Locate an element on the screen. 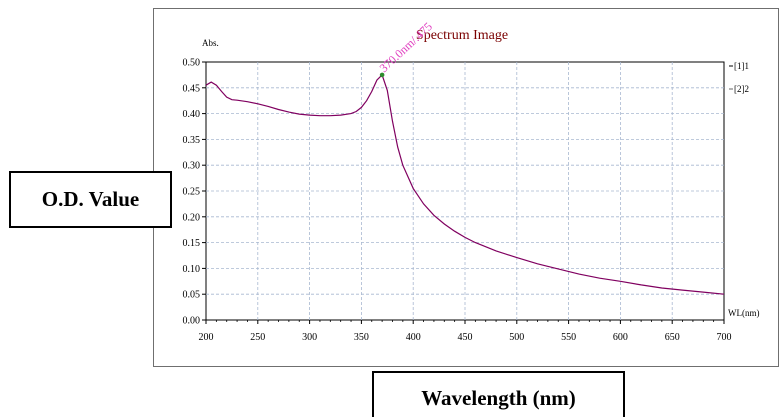 This screenshot has width=783, height=417. x-tick-label: 300 is located at coordinates (309, 337).